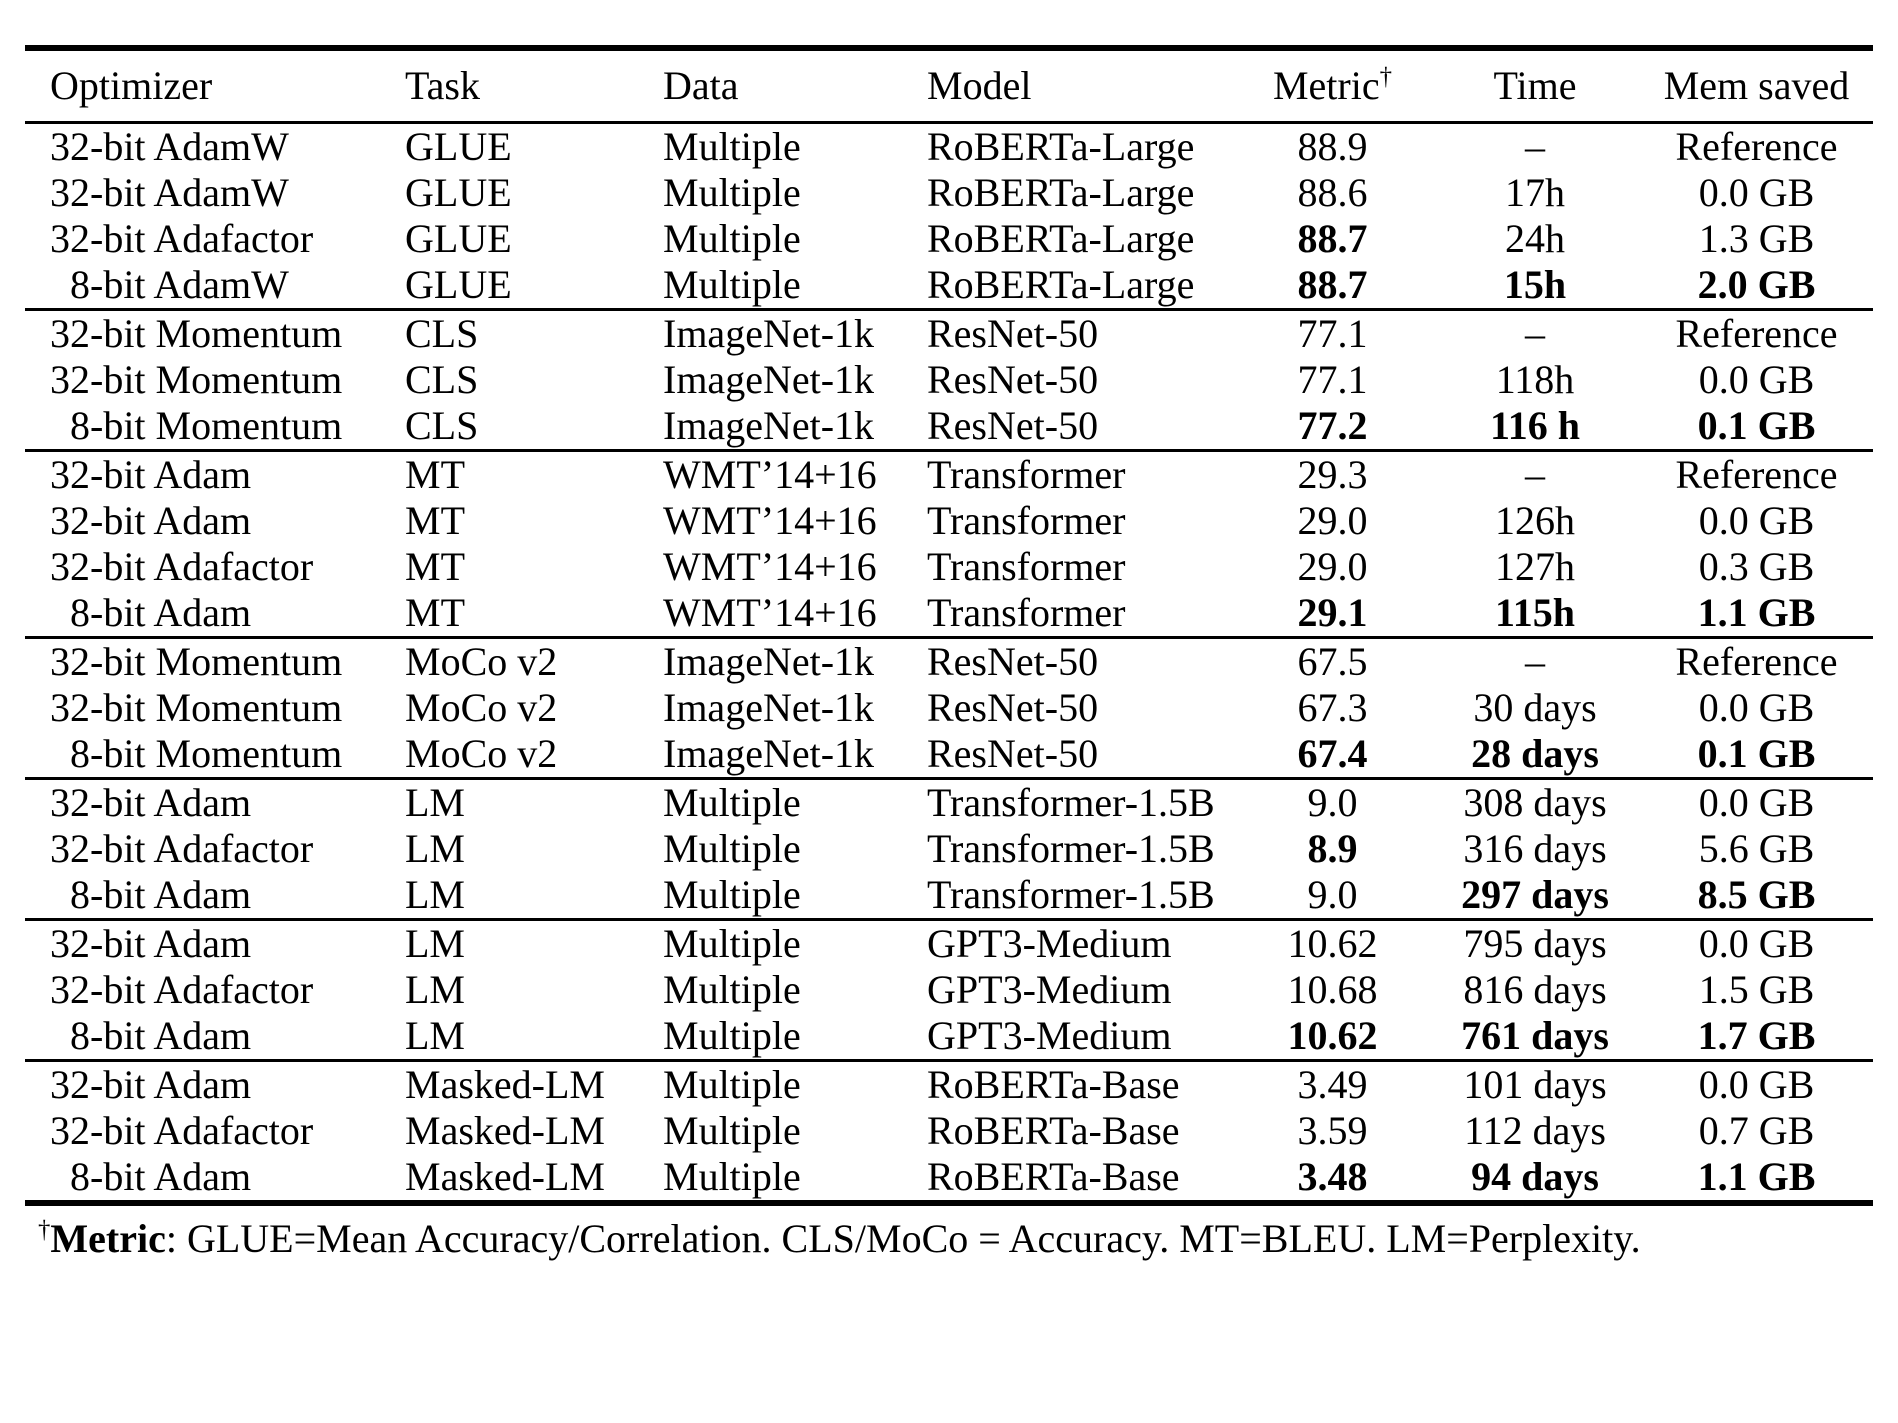  What do you see at coordinates (1535, 612) in the screenshot?
I see `cell-time: 115h` at bounding box center [1535, 612].